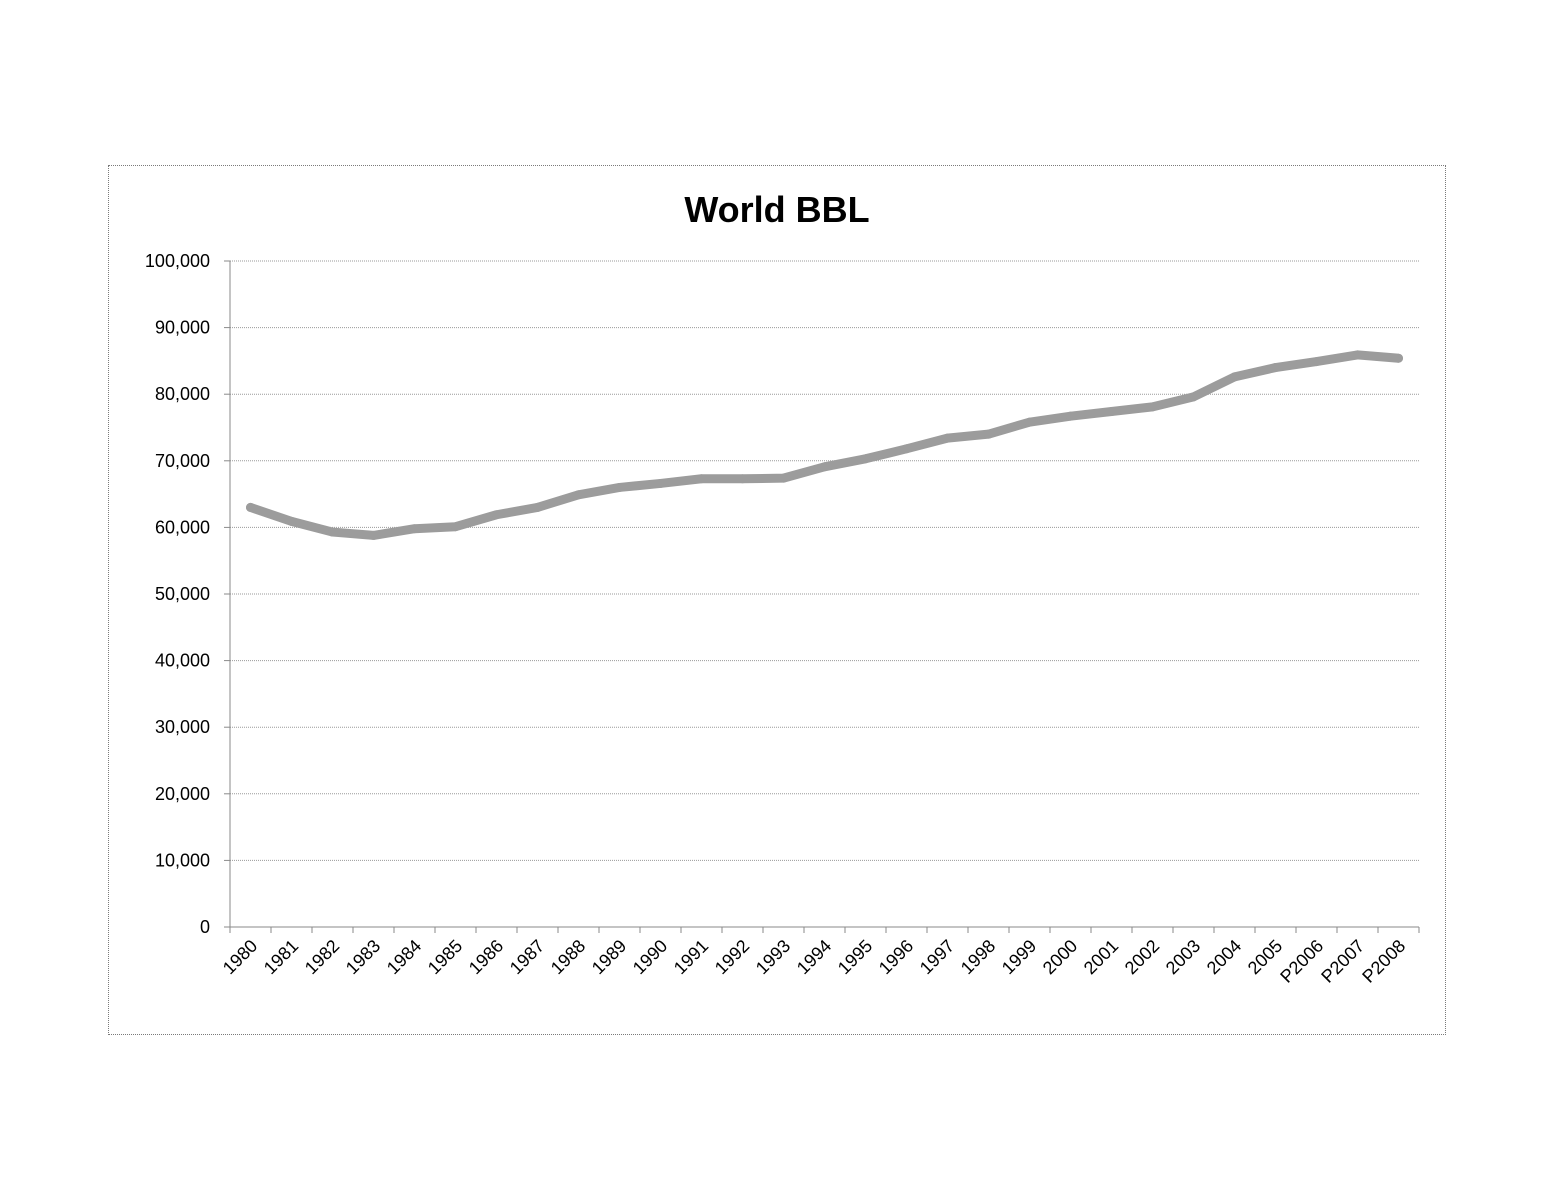  Describe the element at coordinates (1019, 957) in the screenshot. I see `x-tick-label: 1999` at that location.